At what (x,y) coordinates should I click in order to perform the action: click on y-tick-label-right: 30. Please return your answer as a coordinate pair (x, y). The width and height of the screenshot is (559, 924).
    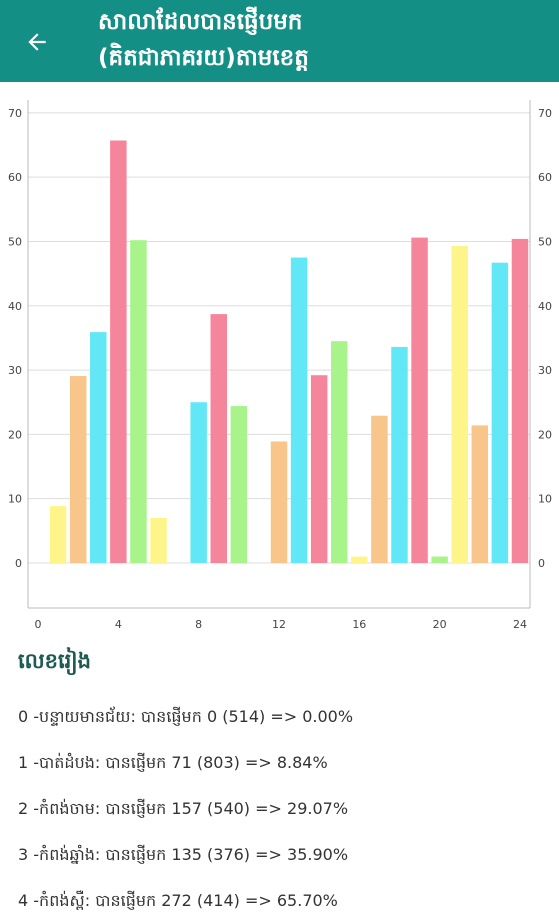
    Looking at the image, I should click on (545, 370).